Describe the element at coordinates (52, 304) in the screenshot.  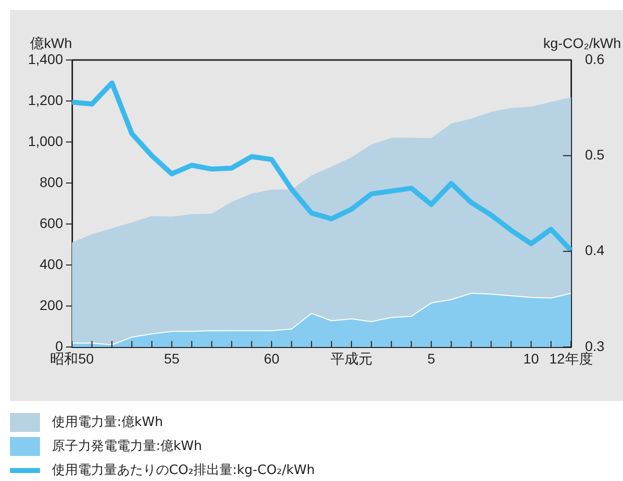
I see `y-tick-label: 200` at that location.